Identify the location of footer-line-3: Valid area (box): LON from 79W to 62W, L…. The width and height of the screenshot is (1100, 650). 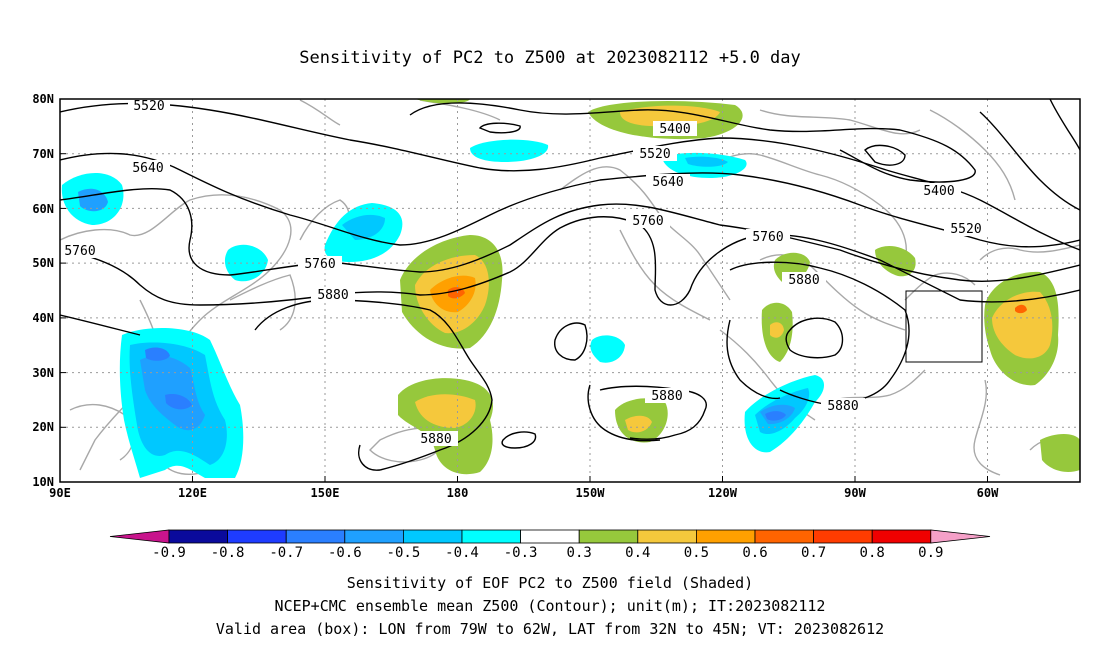
(550, 629).